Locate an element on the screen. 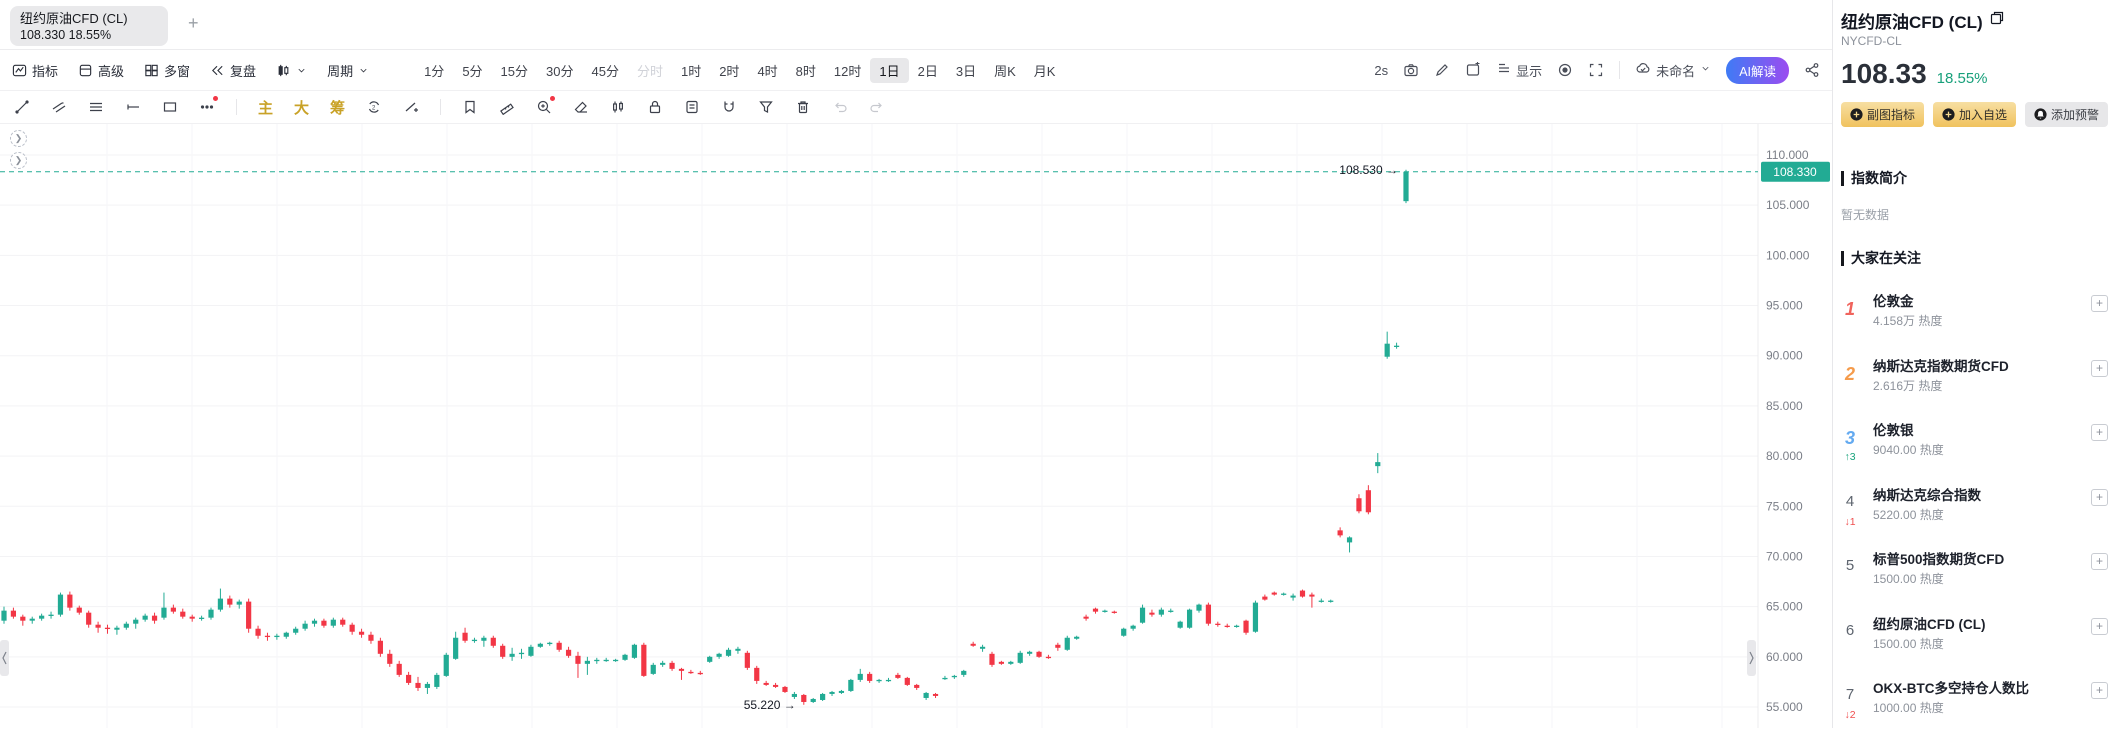 The width and height of the screenshot is (2125, 733). price-axis-label: 100.000 is located at coordinates (1788, 255).